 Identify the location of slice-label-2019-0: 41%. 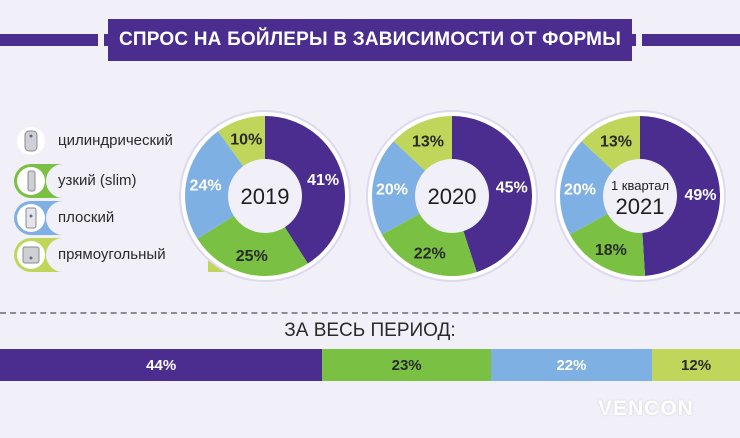
(323, 180).